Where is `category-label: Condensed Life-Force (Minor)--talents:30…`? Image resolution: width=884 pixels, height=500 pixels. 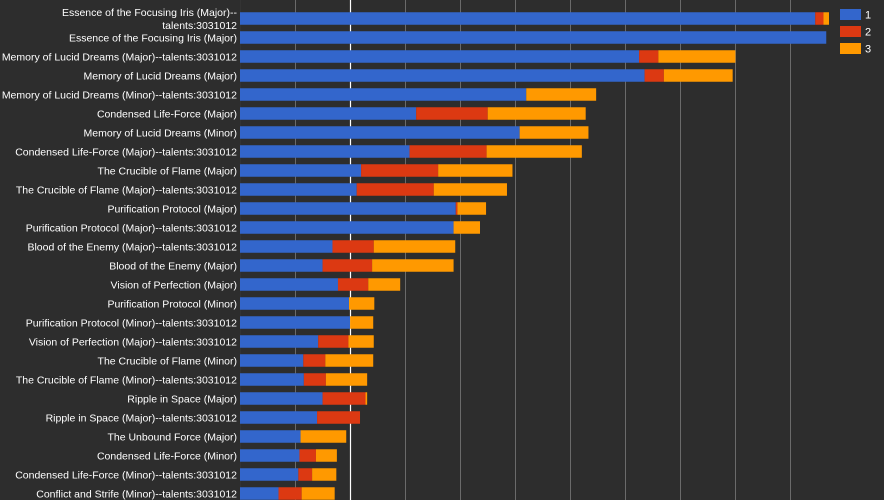
category-label: Condensed Life-Force (Minor)--talents:30… is located at coordinates (126, 475).